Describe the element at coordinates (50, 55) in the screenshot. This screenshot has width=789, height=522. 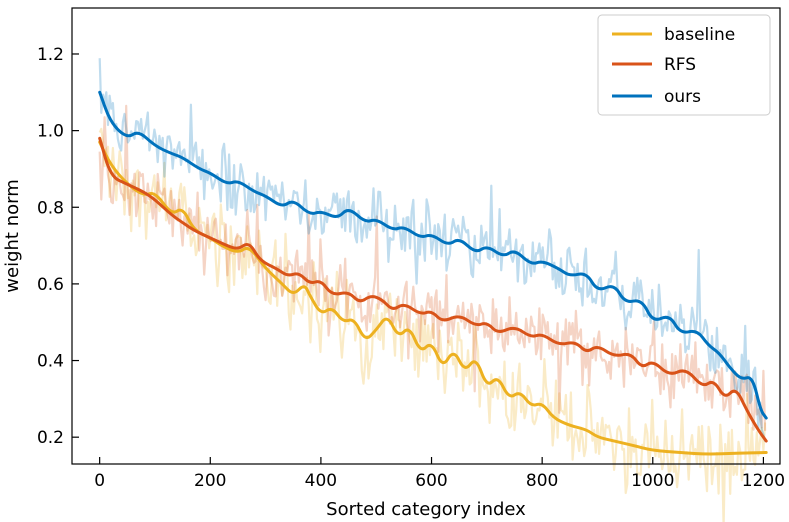
I see `y-tick-label-5: 1.2` at that location.